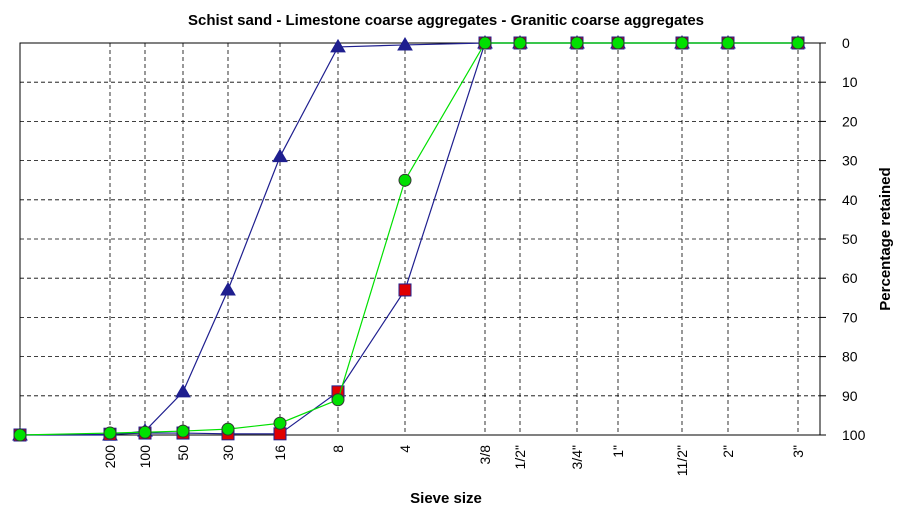  What do you see at coordinates (338, 449) in the screenshot?
I see `x-tick-label: 8` at bounding box center [338, 449].